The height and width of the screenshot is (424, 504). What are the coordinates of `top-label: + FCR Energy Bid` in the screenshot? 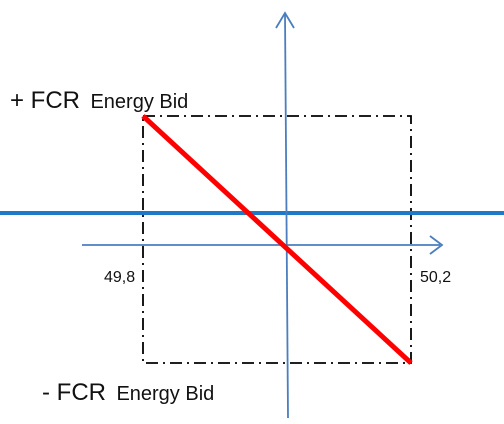 It's located at (99, 100).